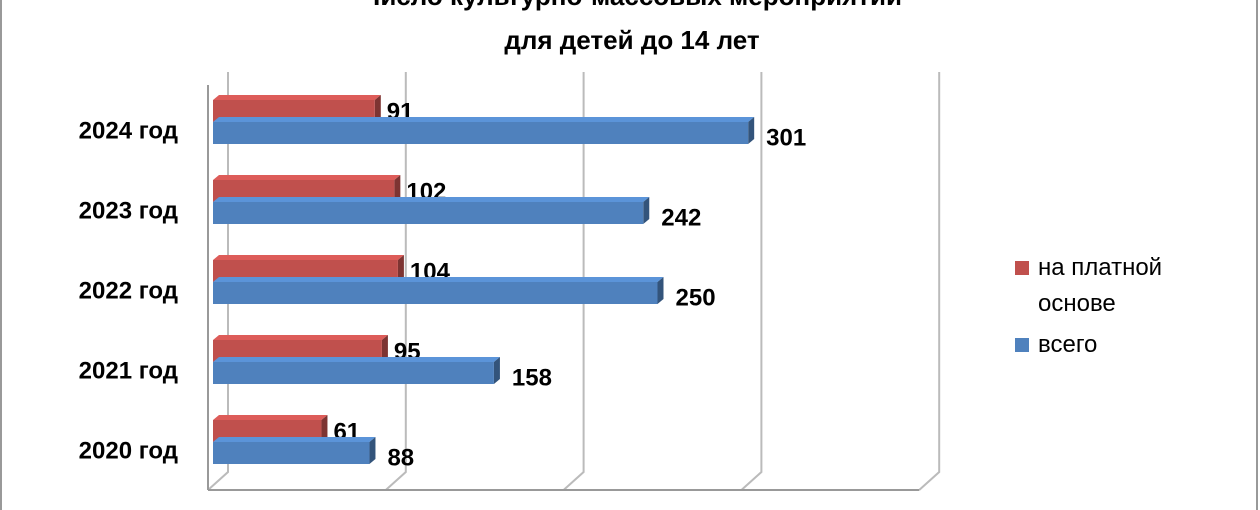  I want to click on legend-label: всего, so click(1068, 344).